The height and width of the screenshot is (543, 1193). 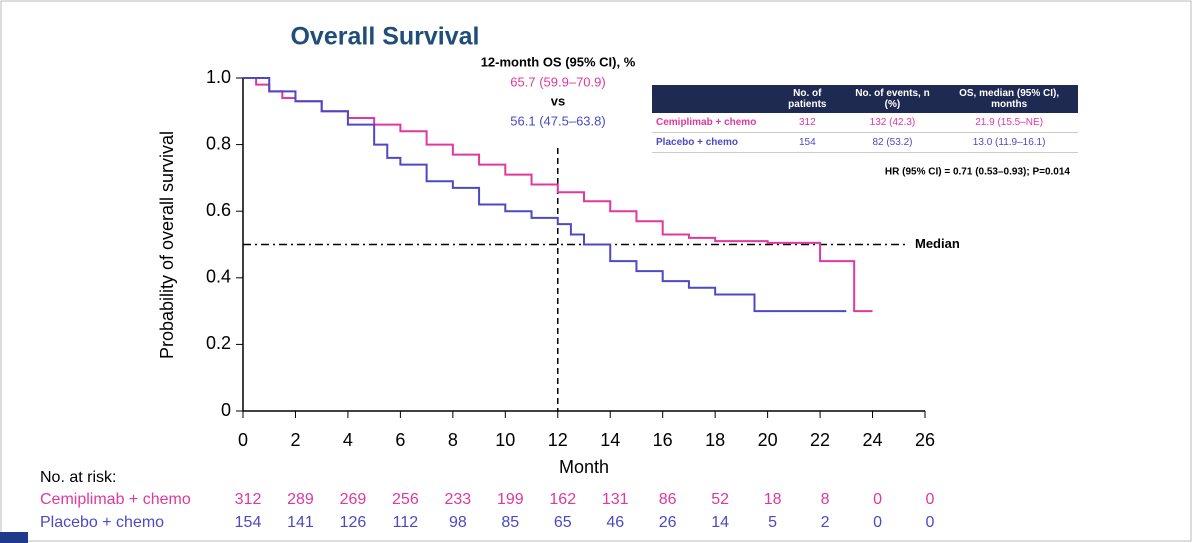 I want to click on risk-value: 154, so click(x=248, y=522).